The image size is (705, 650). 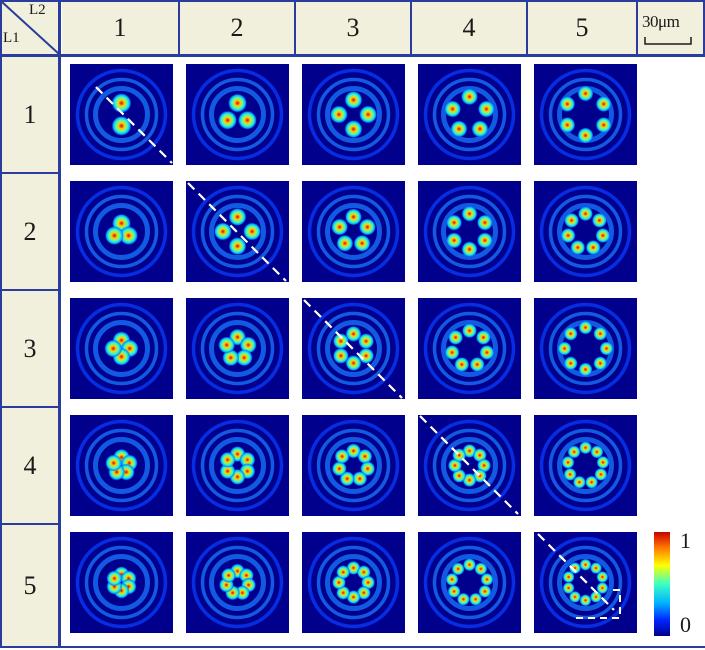 What do you see at coordinates (352, 1) in the screenshot?
I see `border-top` at bounding box center [352, 1].